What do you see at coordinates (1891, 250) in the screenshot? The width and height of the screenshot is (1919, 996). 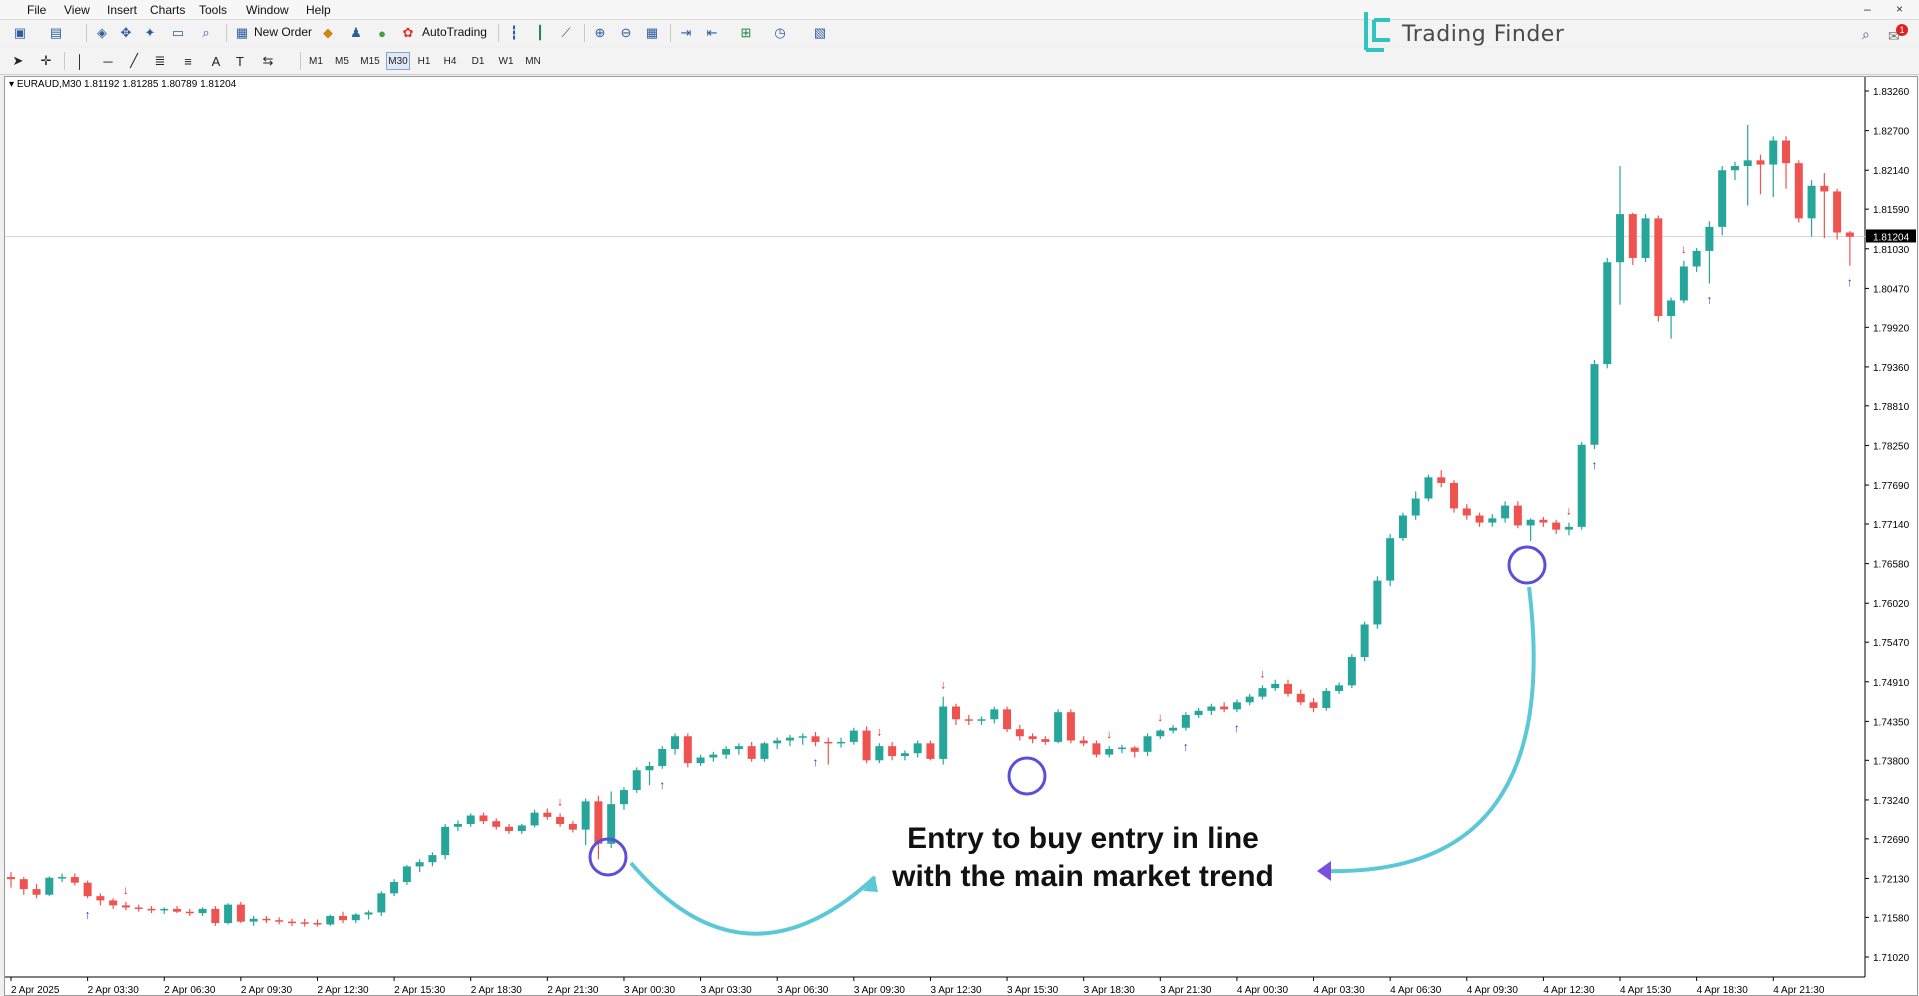 I see `price-tick-label: 1.81030` at bounding box center [1891, 250].